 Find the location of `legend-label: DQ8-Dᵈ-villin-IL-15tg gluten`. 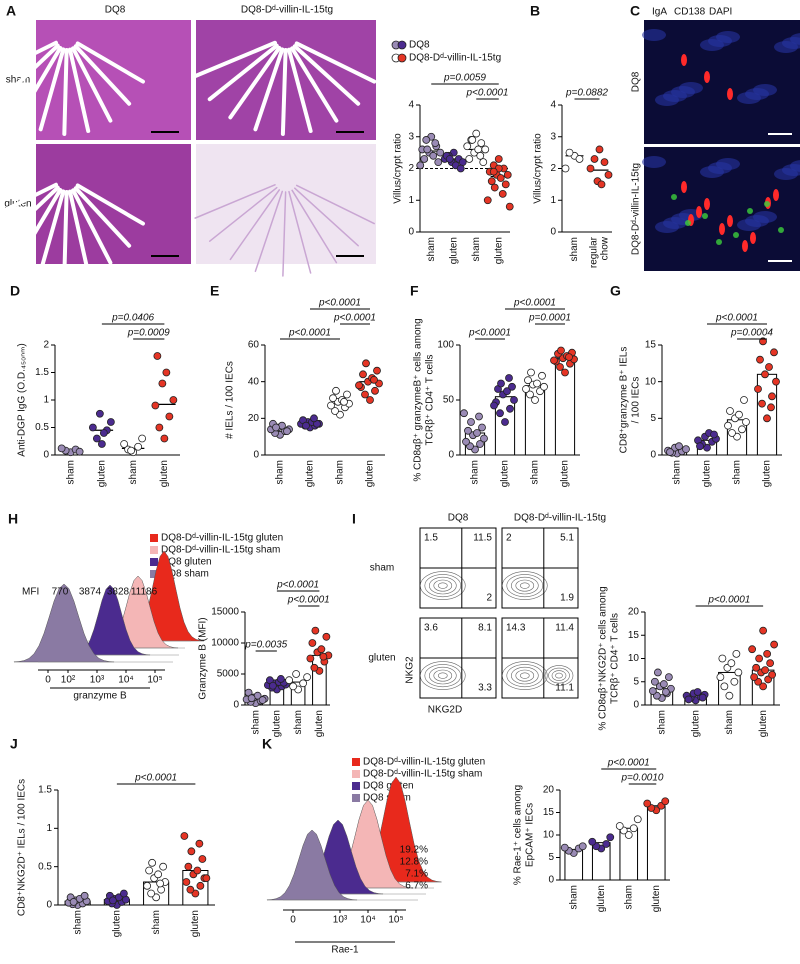

legend-label: DQ8-Dᵈ-villin-IL-15tg gluten is located at coordinates (424, 762).